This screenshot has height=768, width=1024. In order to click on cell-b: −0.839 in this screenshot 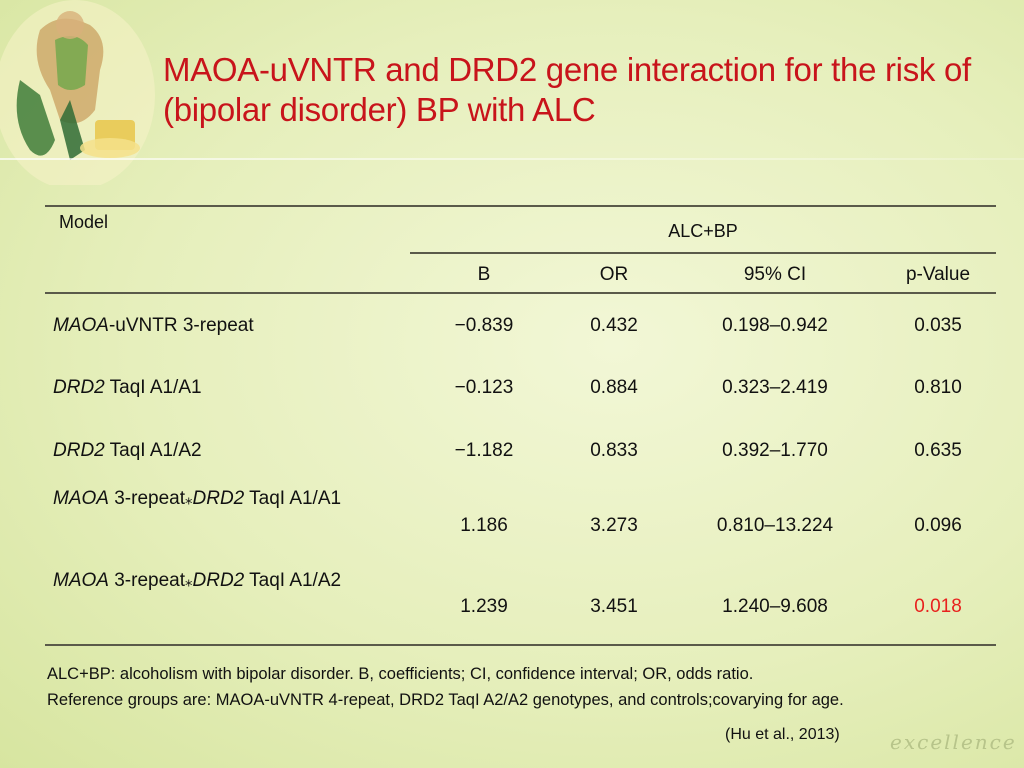, I will do `click(484, 325)`.